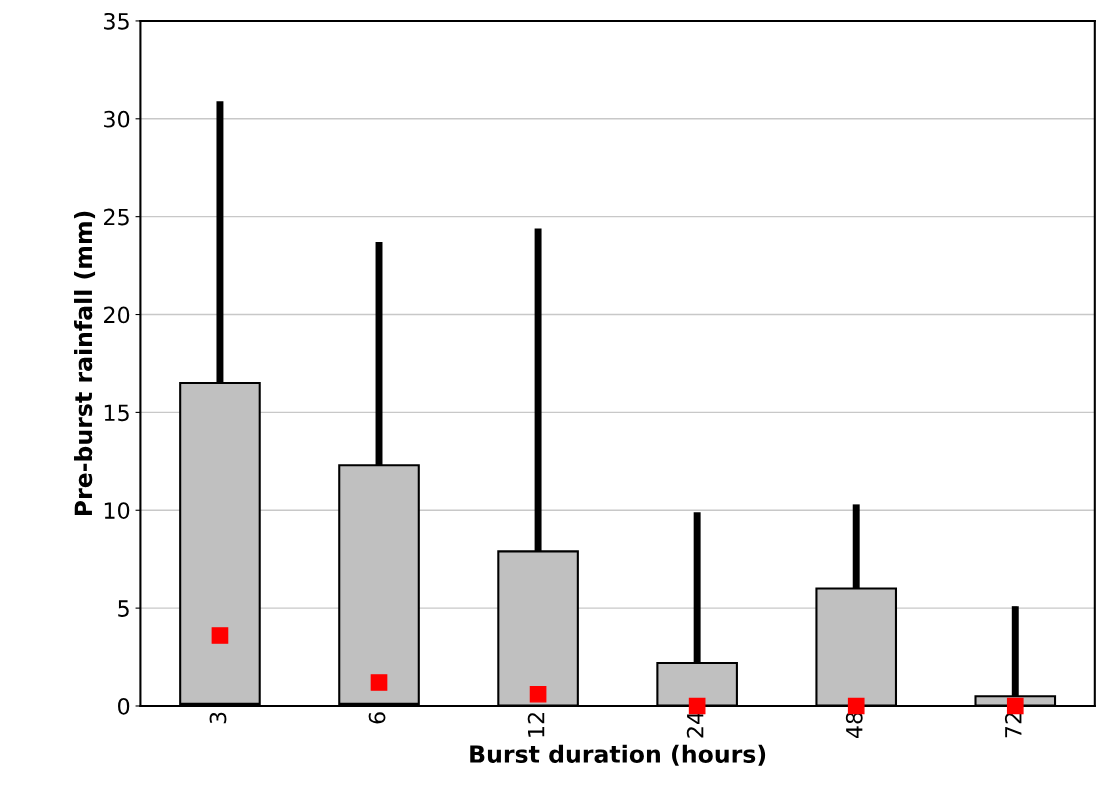 This screenshot has width=1097, height=805. Describe the element at coordinates (117, 315) in the screenshot. I see `y-tick-label: 20` at that location.